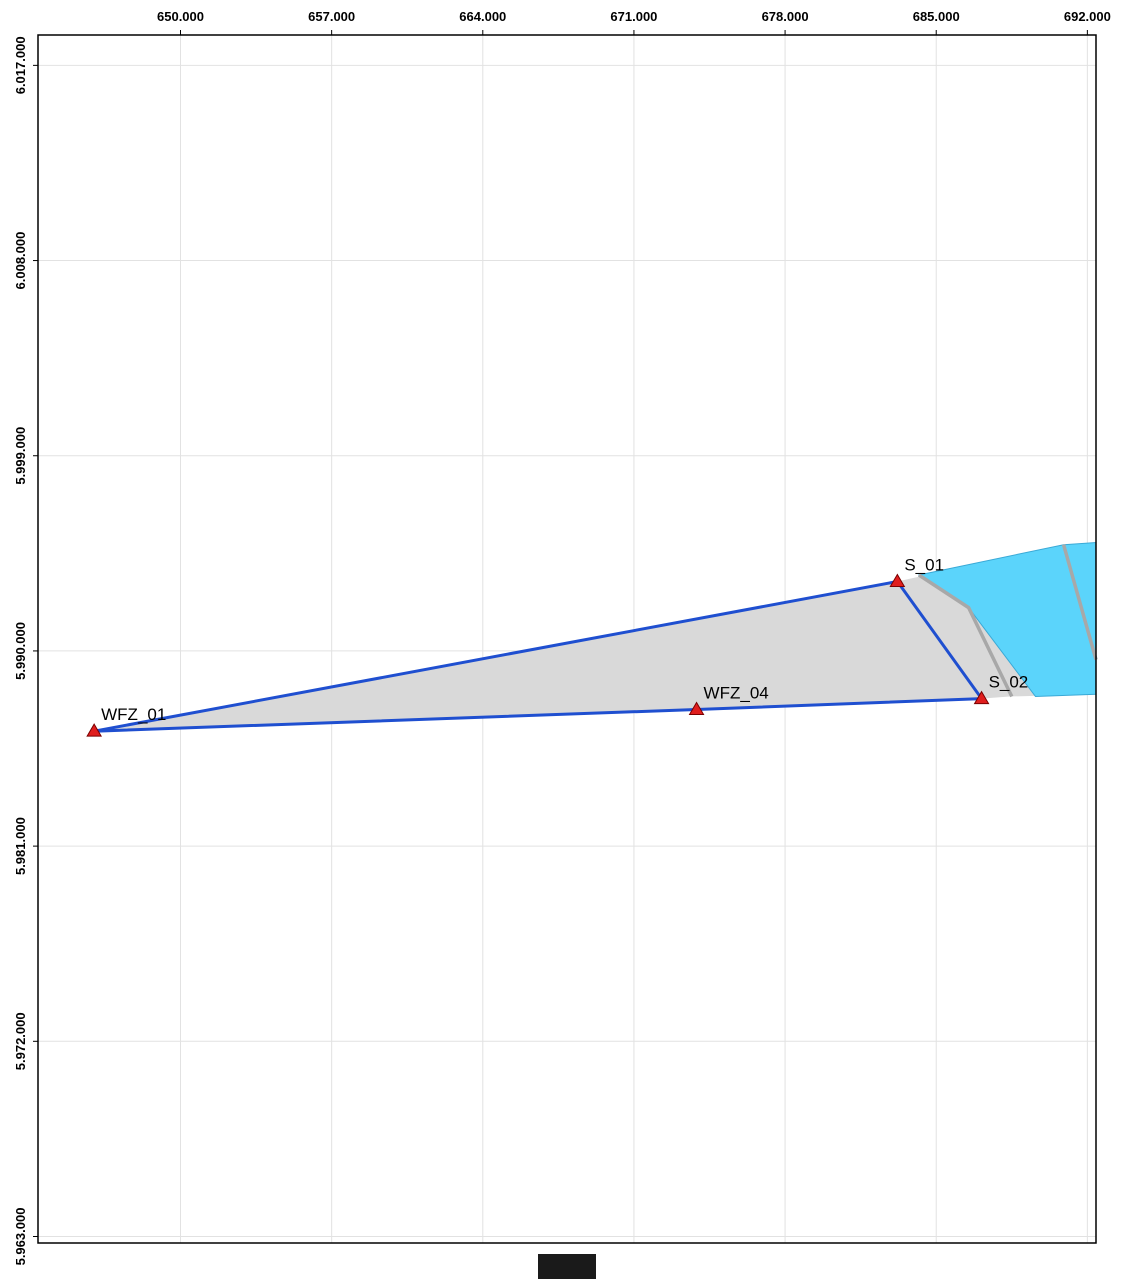 The height and width of the screenshot is (1279, 1132). Describe the element at coordinates (20, 1041) in the screenshot. I see `y-tick-label: 5.972.000` at that location.